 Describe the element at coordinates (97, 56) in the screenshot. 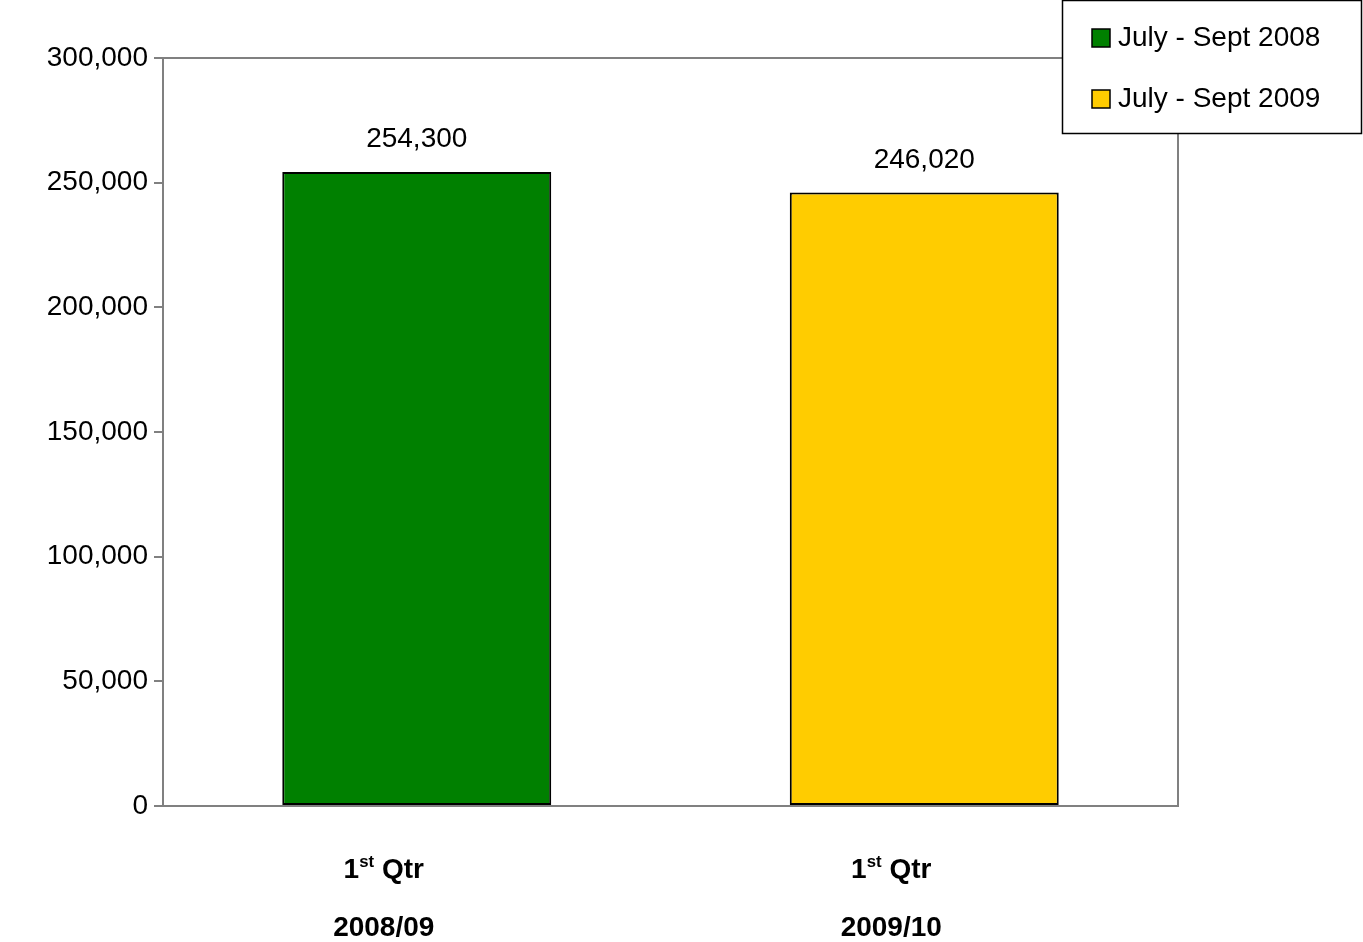

I see `y-tick-label: 300,000` at that location.